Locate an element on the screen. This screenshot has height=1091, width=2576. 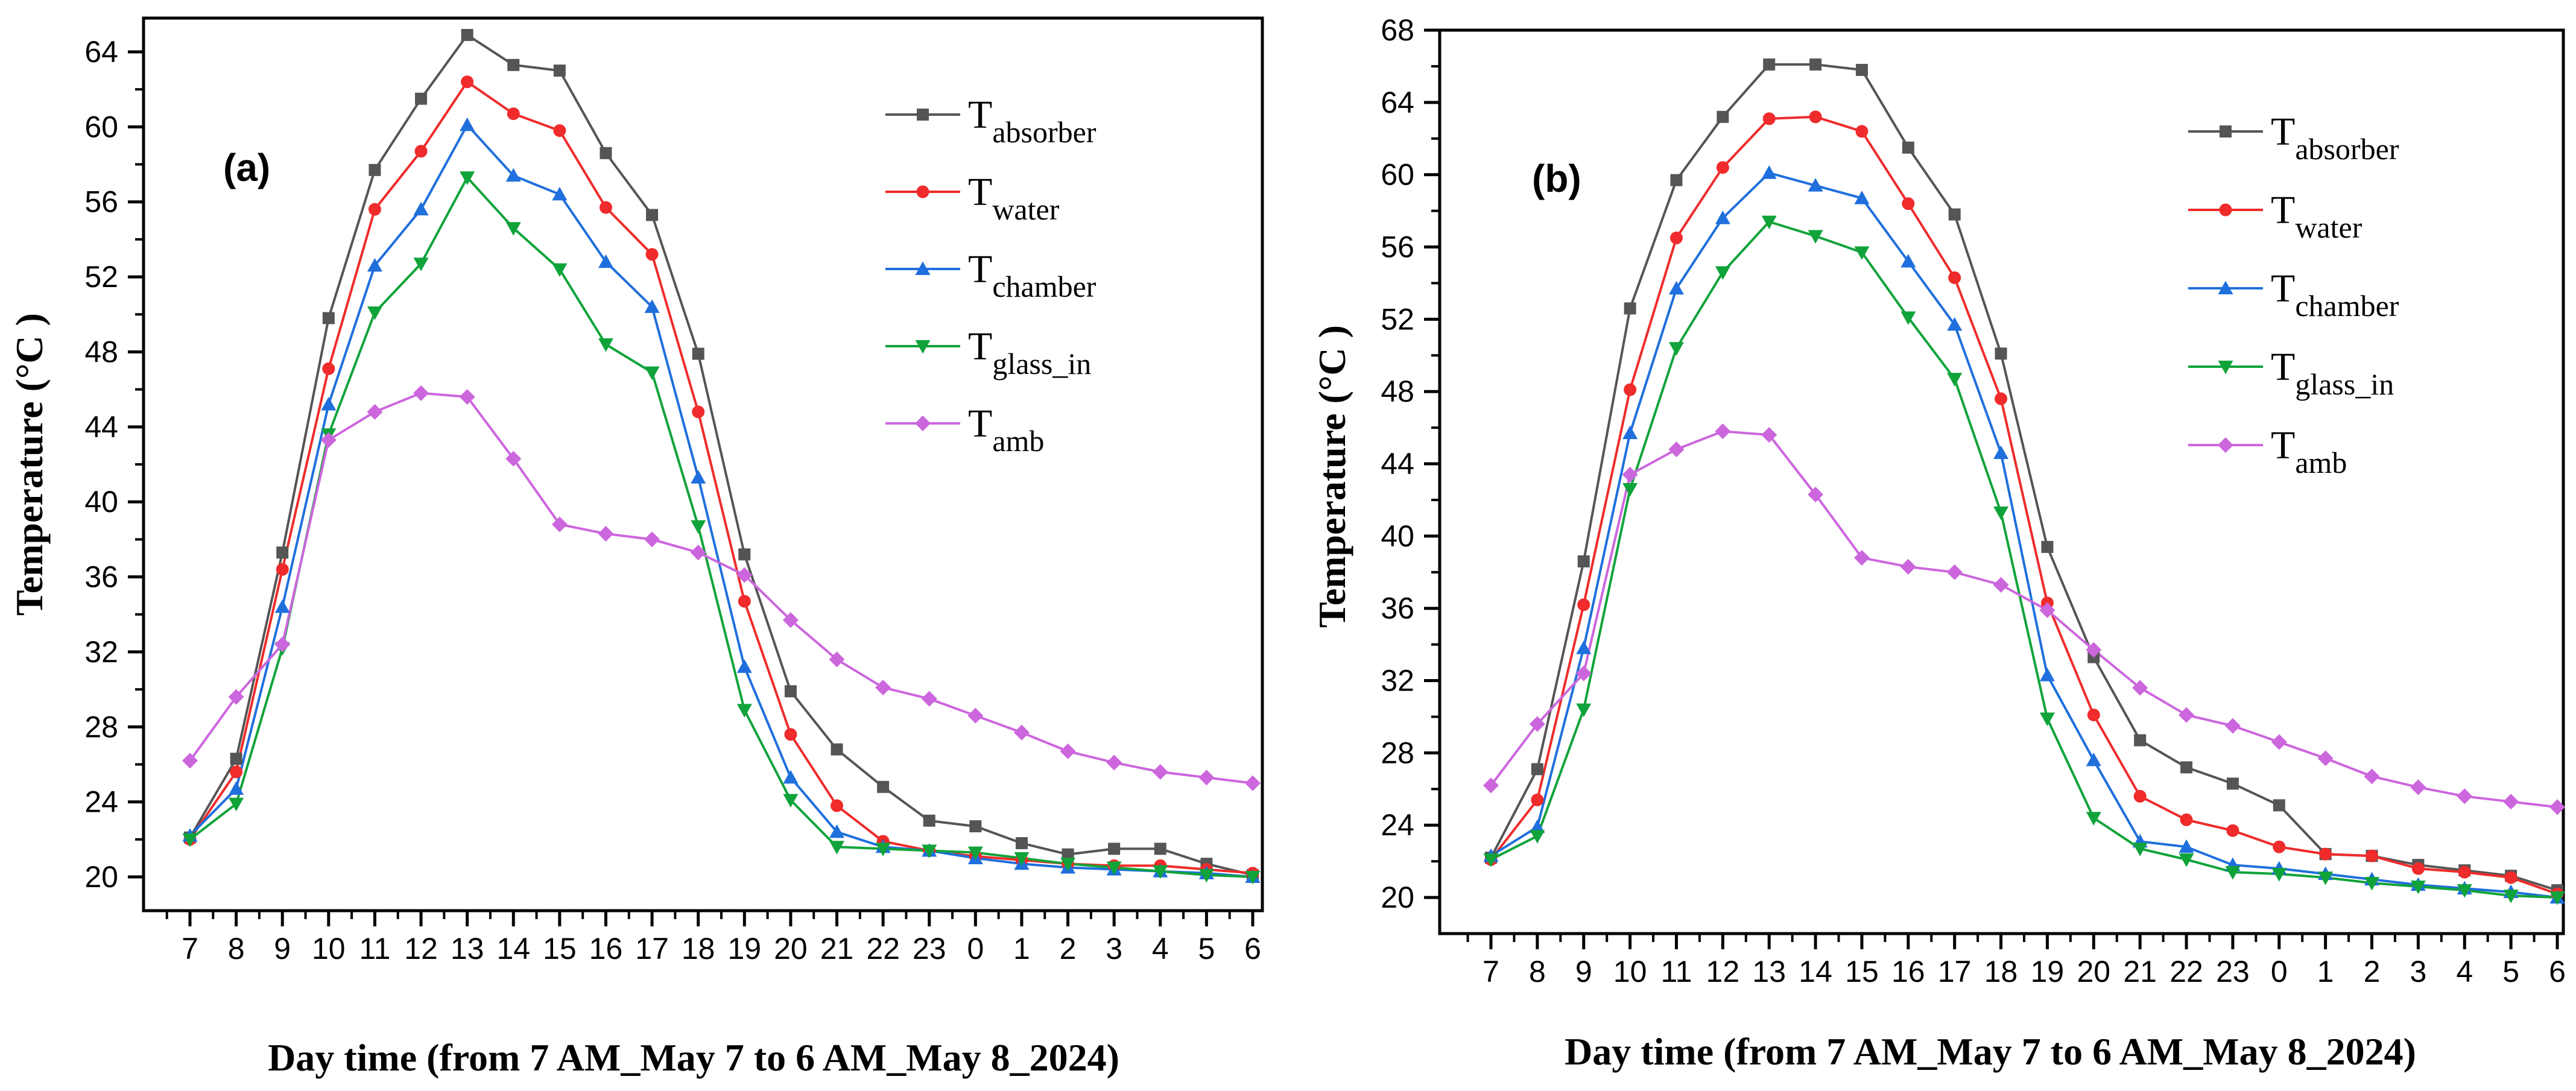
y-tick-label: 64 is located at coordinates (1397, 102).